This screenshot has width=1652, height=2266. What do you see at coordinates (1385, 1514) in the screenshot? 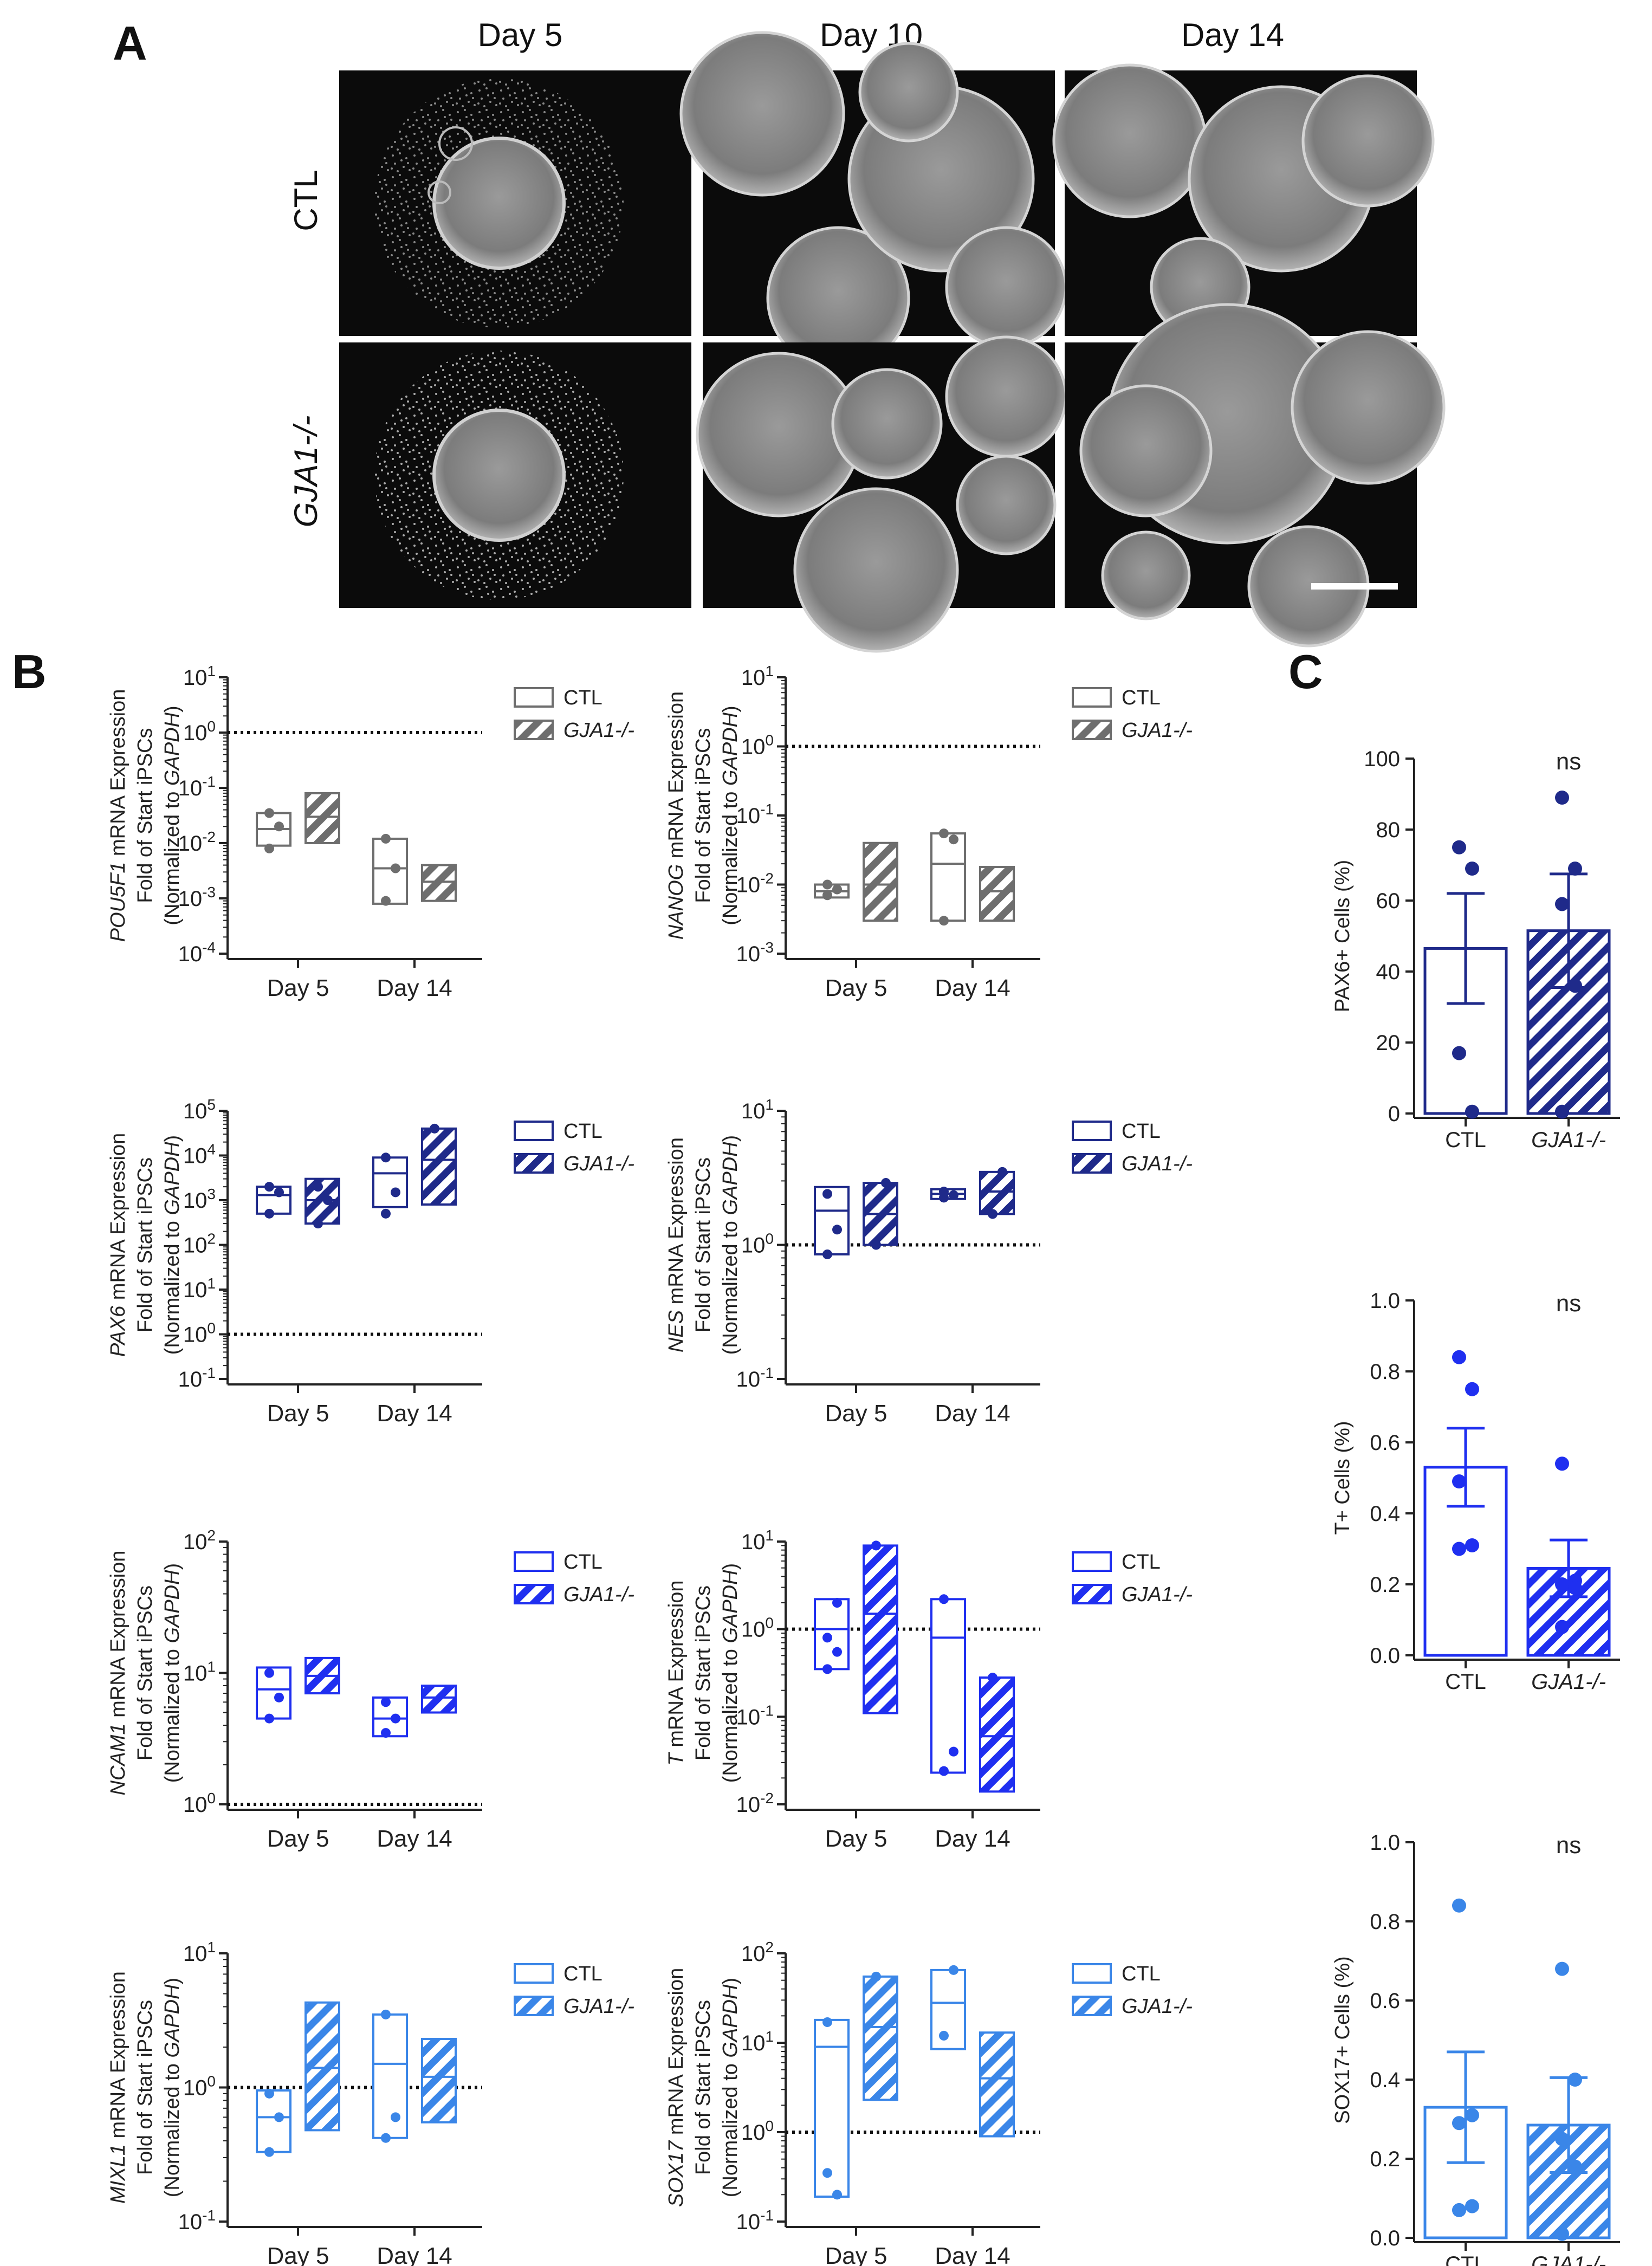
I see `y-tick-label: 0.4` at bounding box center [1385, 1514].